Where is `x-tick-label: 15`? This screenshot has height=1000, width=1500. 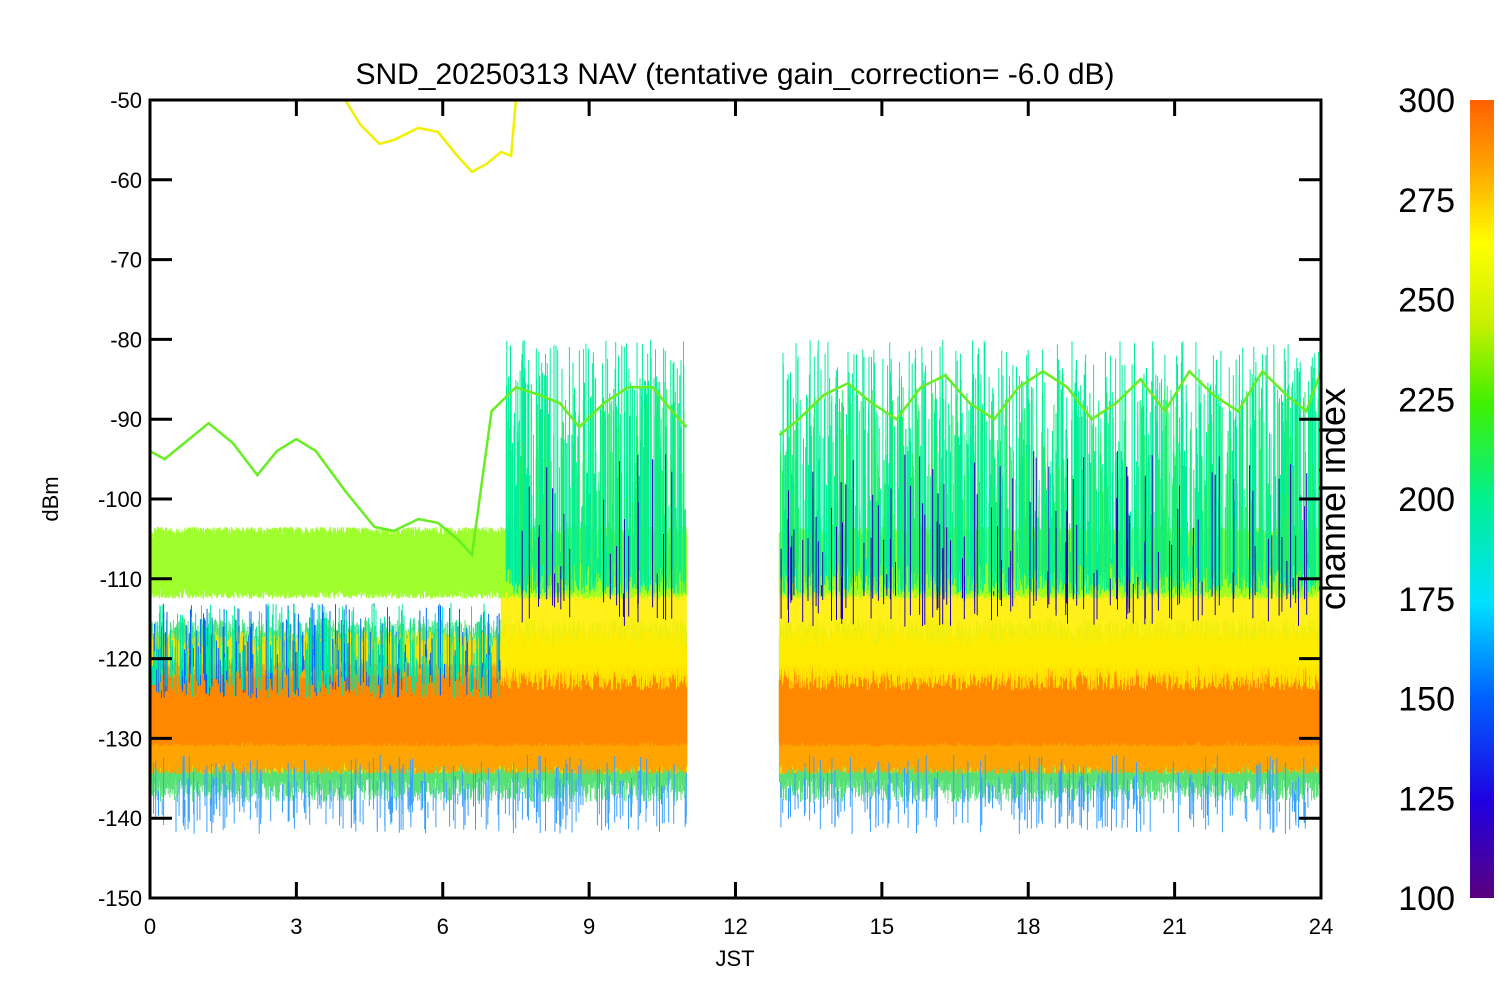
x-tick-label: 15 is located at coordinates (882, 926).